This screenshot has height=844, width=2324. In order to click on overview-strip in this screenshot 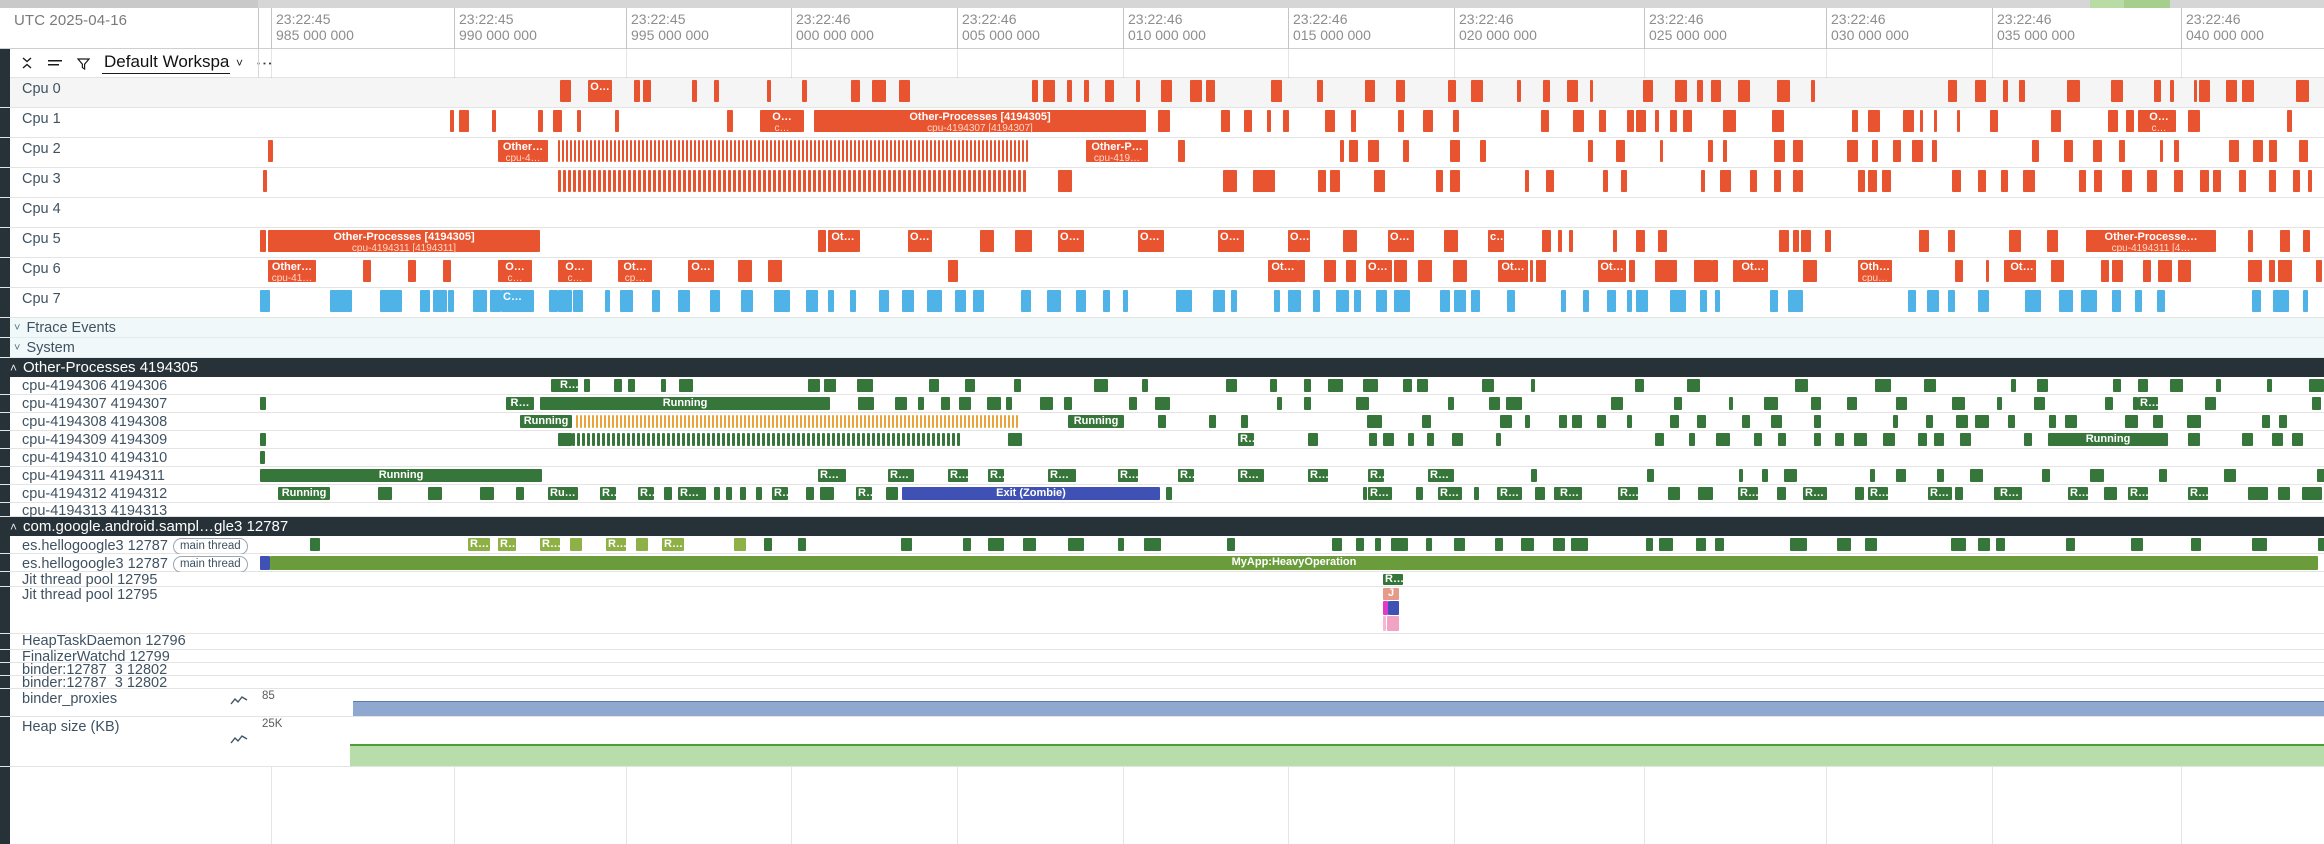, I will do `click(1162, 4)`.